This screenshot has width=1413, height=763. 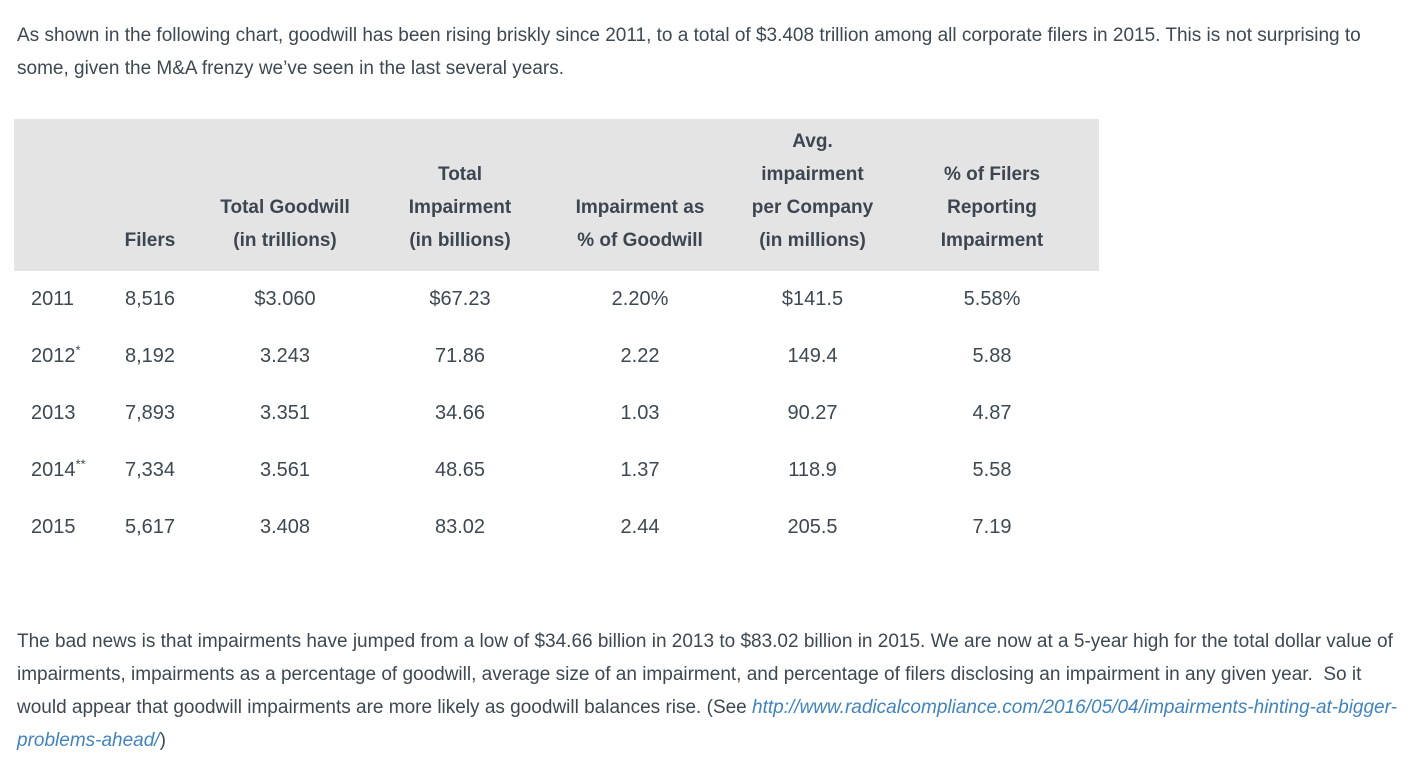 What do you see at coordinates (992, 470) in the screenshot?
I see `filers-pct-cell: 5.58` at bounding box center [992, 470].